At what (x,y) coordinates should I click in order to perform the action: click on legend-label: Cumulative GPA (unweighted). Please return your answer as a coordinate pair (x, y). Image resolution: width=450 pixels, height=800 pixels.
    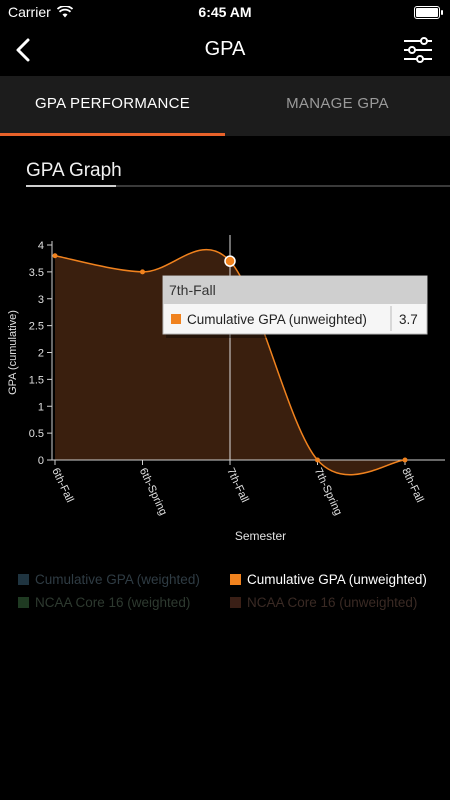
    Looking at the image, I should click on (337, 579).